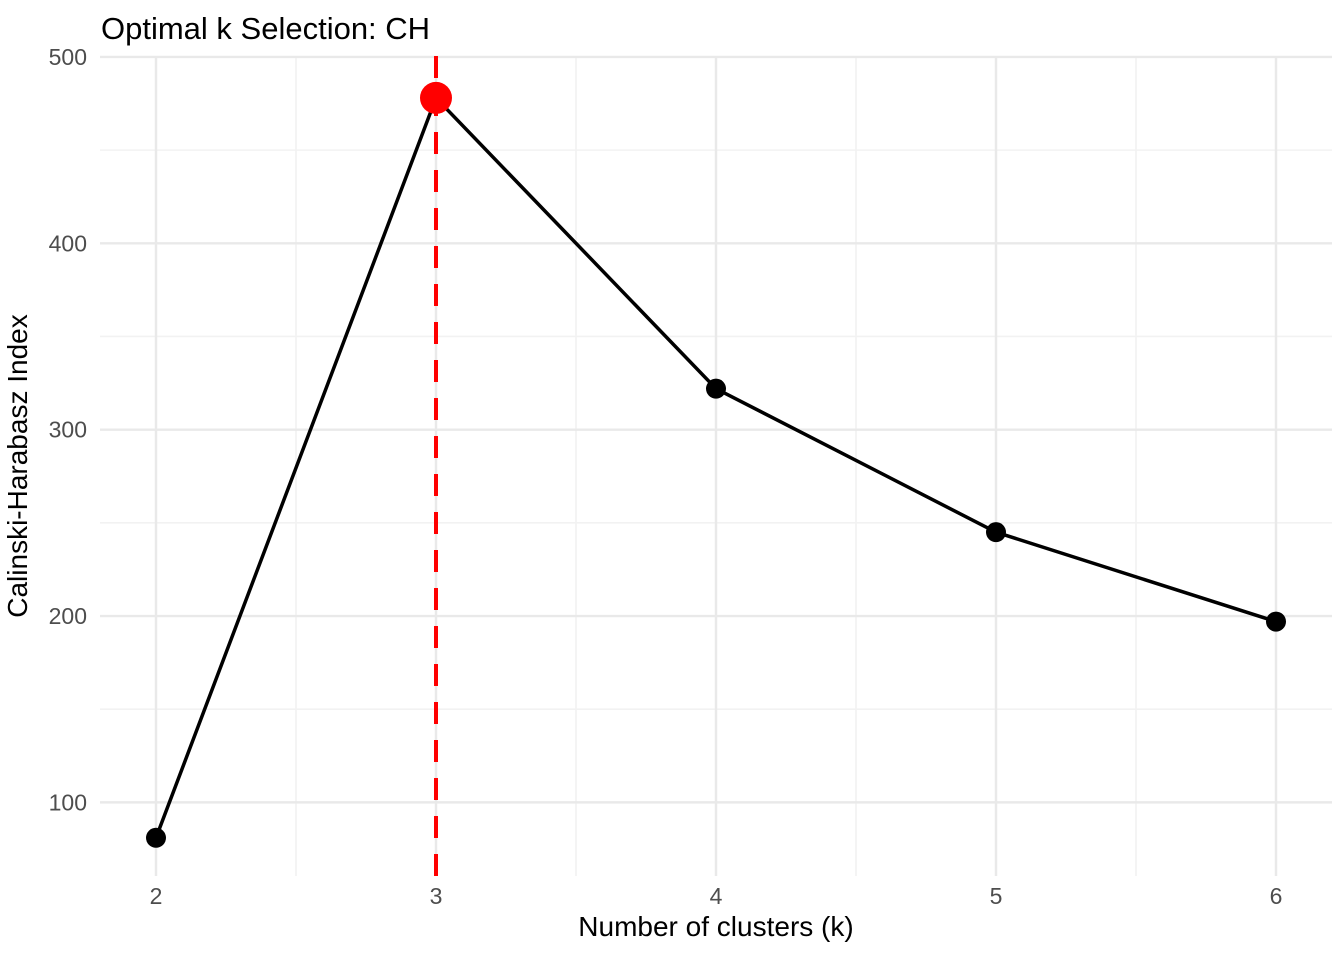 The image size is (1344, 960). Describe the element at coordinates (68, 802) in the screenshot. I see `y-tick-label-100: 100` at that location.